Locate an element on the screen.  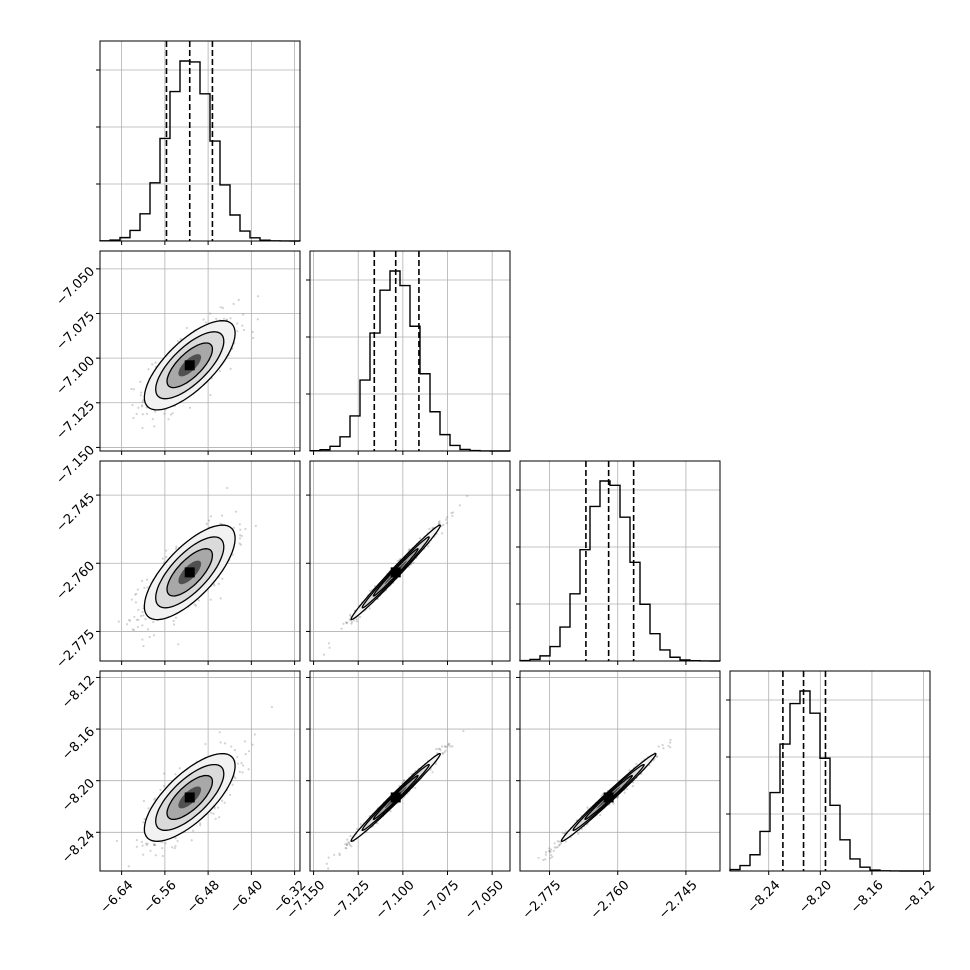
density-peak is located at coordinates (608, 797).